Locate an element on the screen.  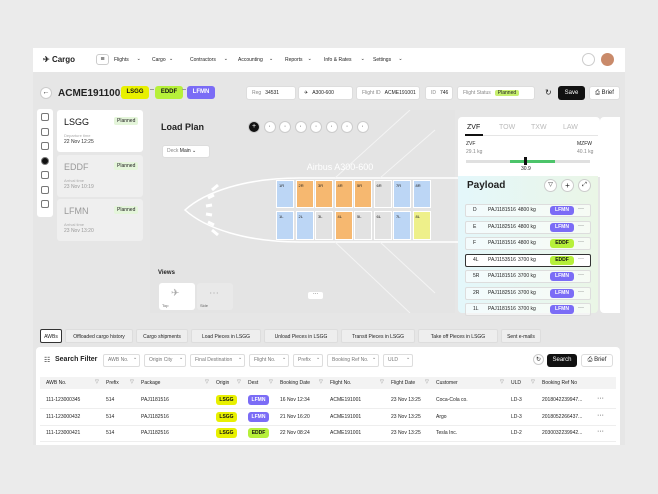
flight-field: Flight ID ACME191001 is located at coordinates (388, 93).